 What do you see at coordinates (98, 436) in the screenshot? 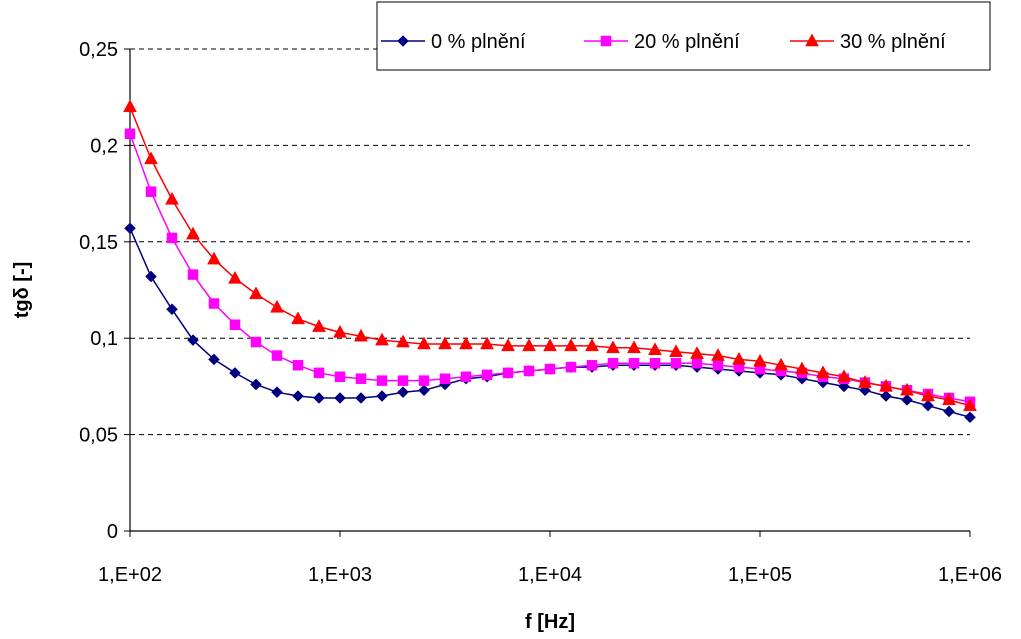
I see `y-tick-label: 0,05` at bounding box center [98, 436].